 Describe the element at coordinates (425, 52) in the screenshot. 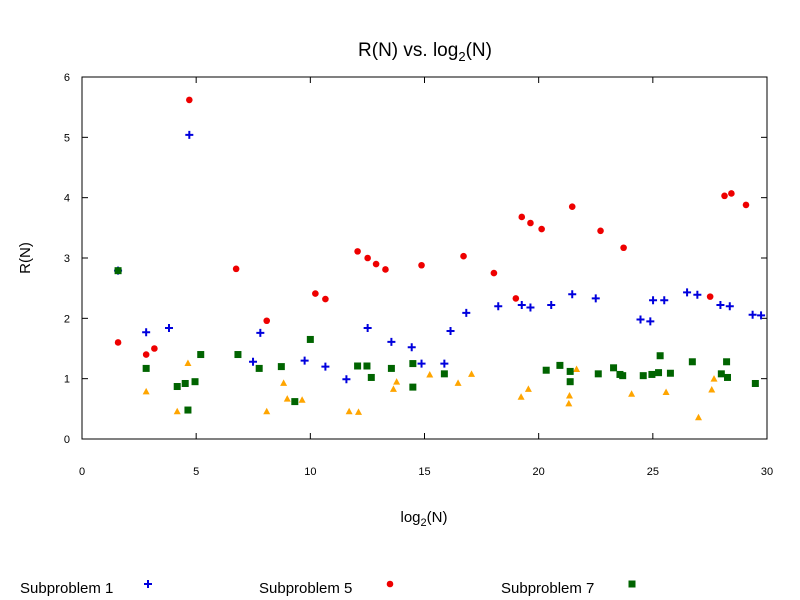

I see `chart-title: R(N) vs. log2(N)` at that location.